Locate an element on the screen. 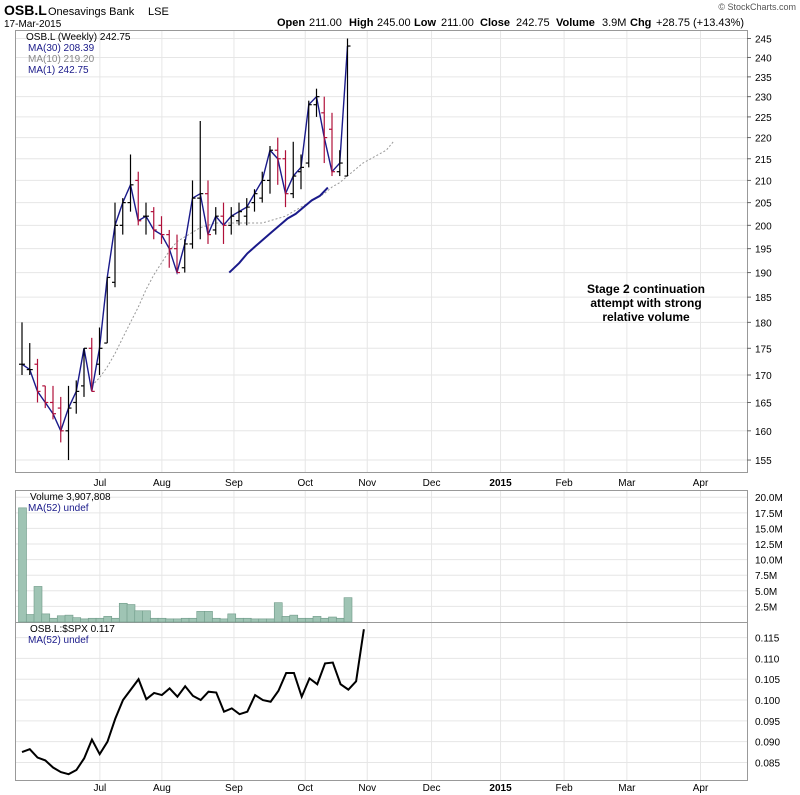 This screenshot has width=800, height=795. annotation-line-3: relative volume is located at coordinates (646, 317).